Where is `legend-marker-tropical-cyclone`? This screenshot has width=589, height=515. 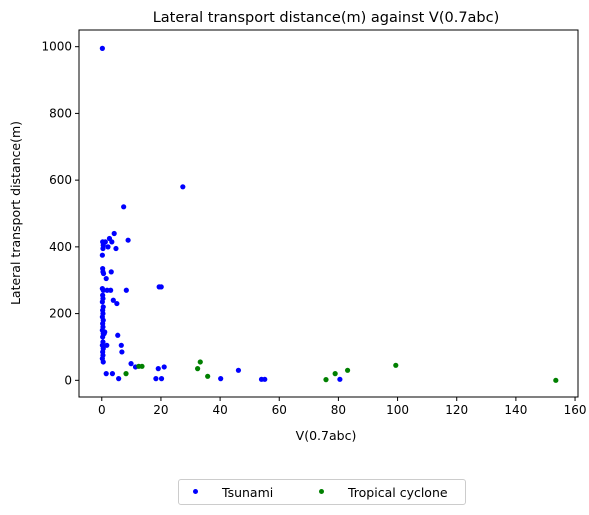
legend-marker-tropical-cyclone is located at coordinates (321, 491).